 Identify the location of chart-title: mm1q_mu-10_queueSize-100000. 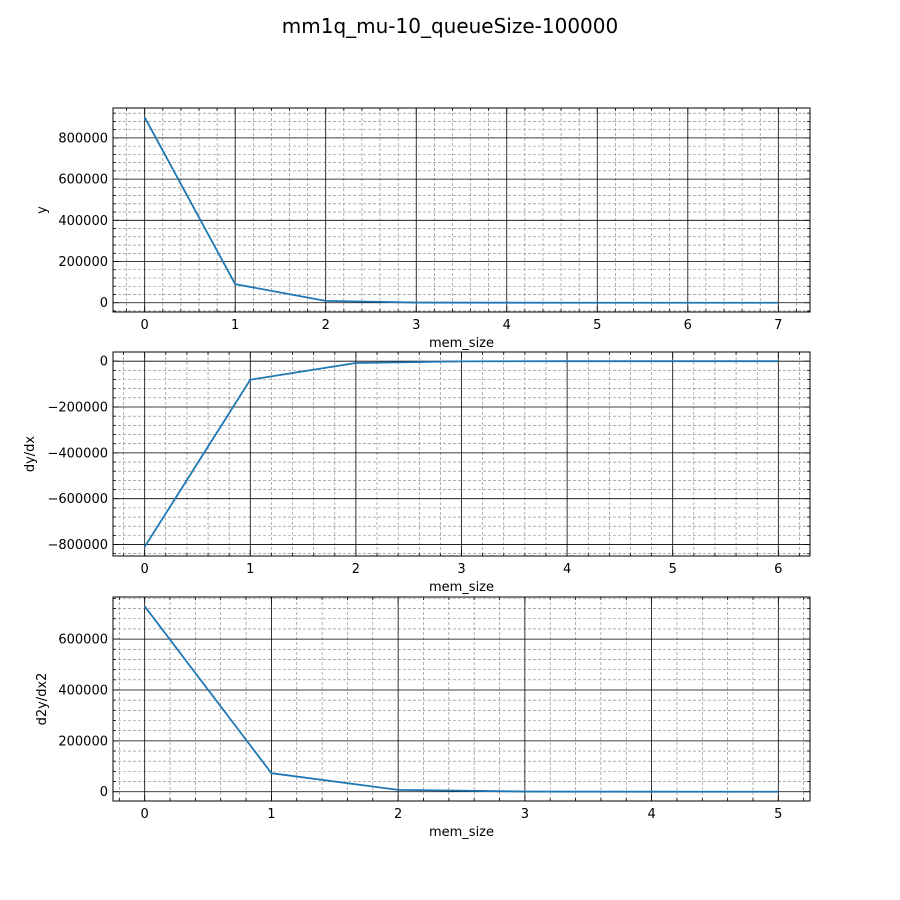
(450, 26).